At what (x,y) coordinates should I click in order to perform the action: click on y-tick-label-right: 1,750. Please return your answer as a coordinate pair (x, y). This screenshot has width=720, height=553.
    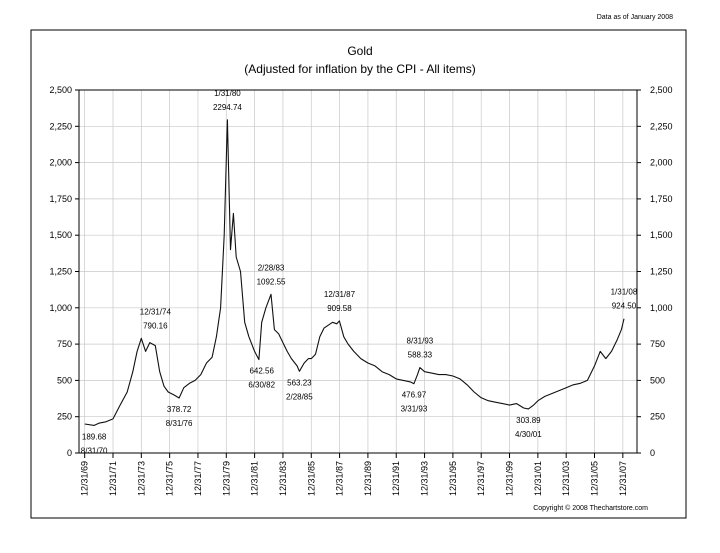
    Looking at the image, I should click on (661, 199).